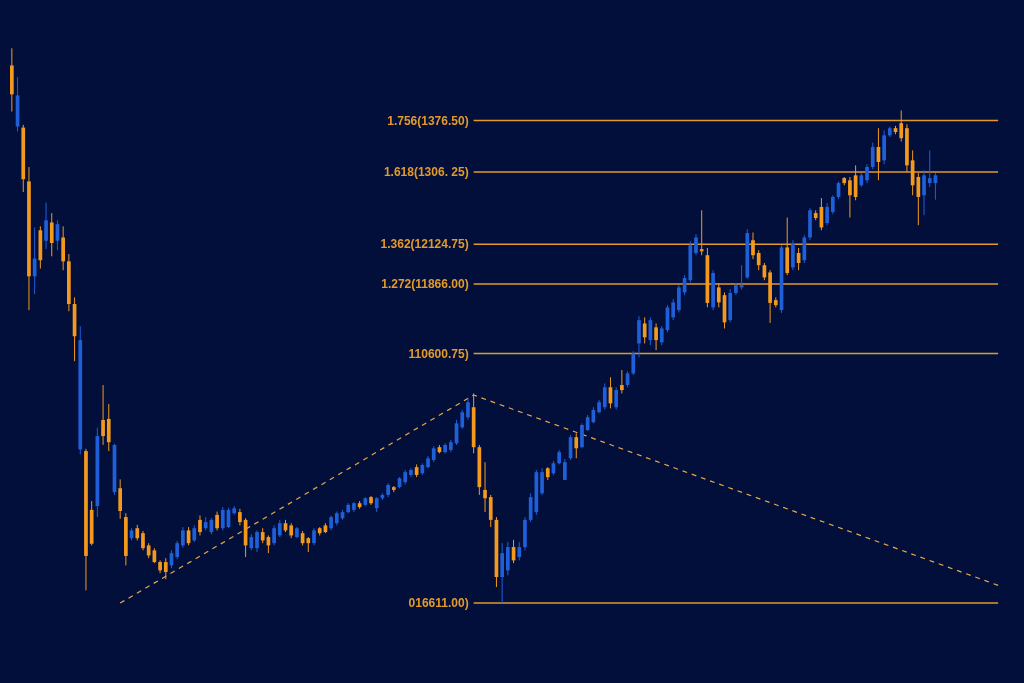 This screenshot has width=1024, height=683. Describe the element at coordinates (438, 603) in the screenshot. I see `annotation: 016611.00)` at that location.